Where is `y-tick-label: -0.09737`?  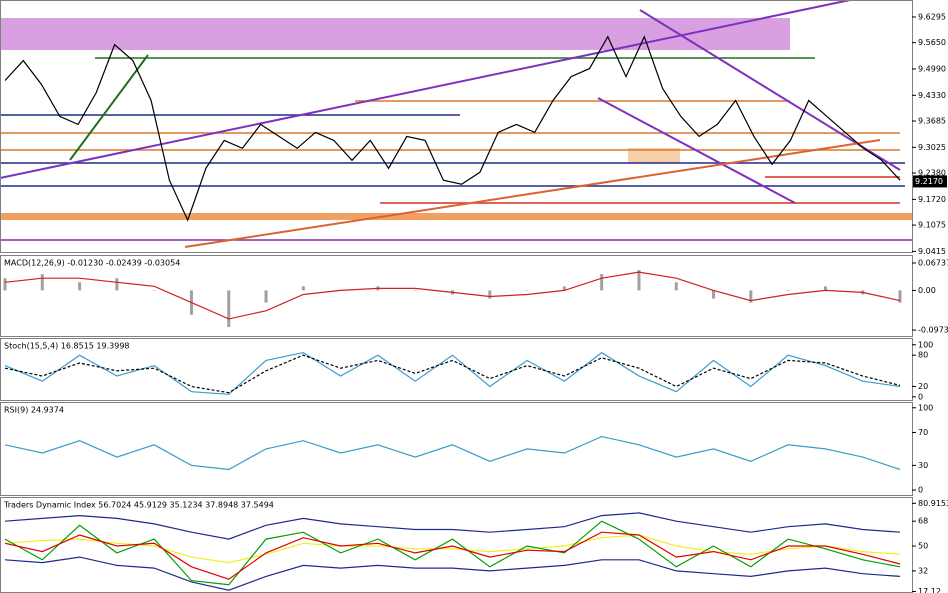
y-tick-label: -0.09737 is located at coordinates (933, 330).